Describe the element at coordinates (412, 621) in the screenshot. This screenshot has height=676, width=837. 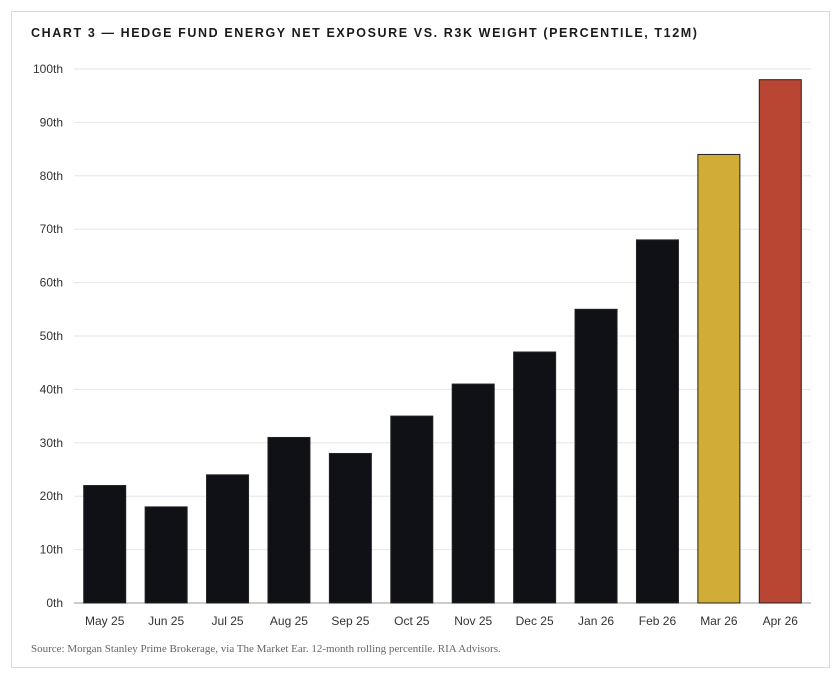
I see `x-tick-label: Oct 25` at that location.